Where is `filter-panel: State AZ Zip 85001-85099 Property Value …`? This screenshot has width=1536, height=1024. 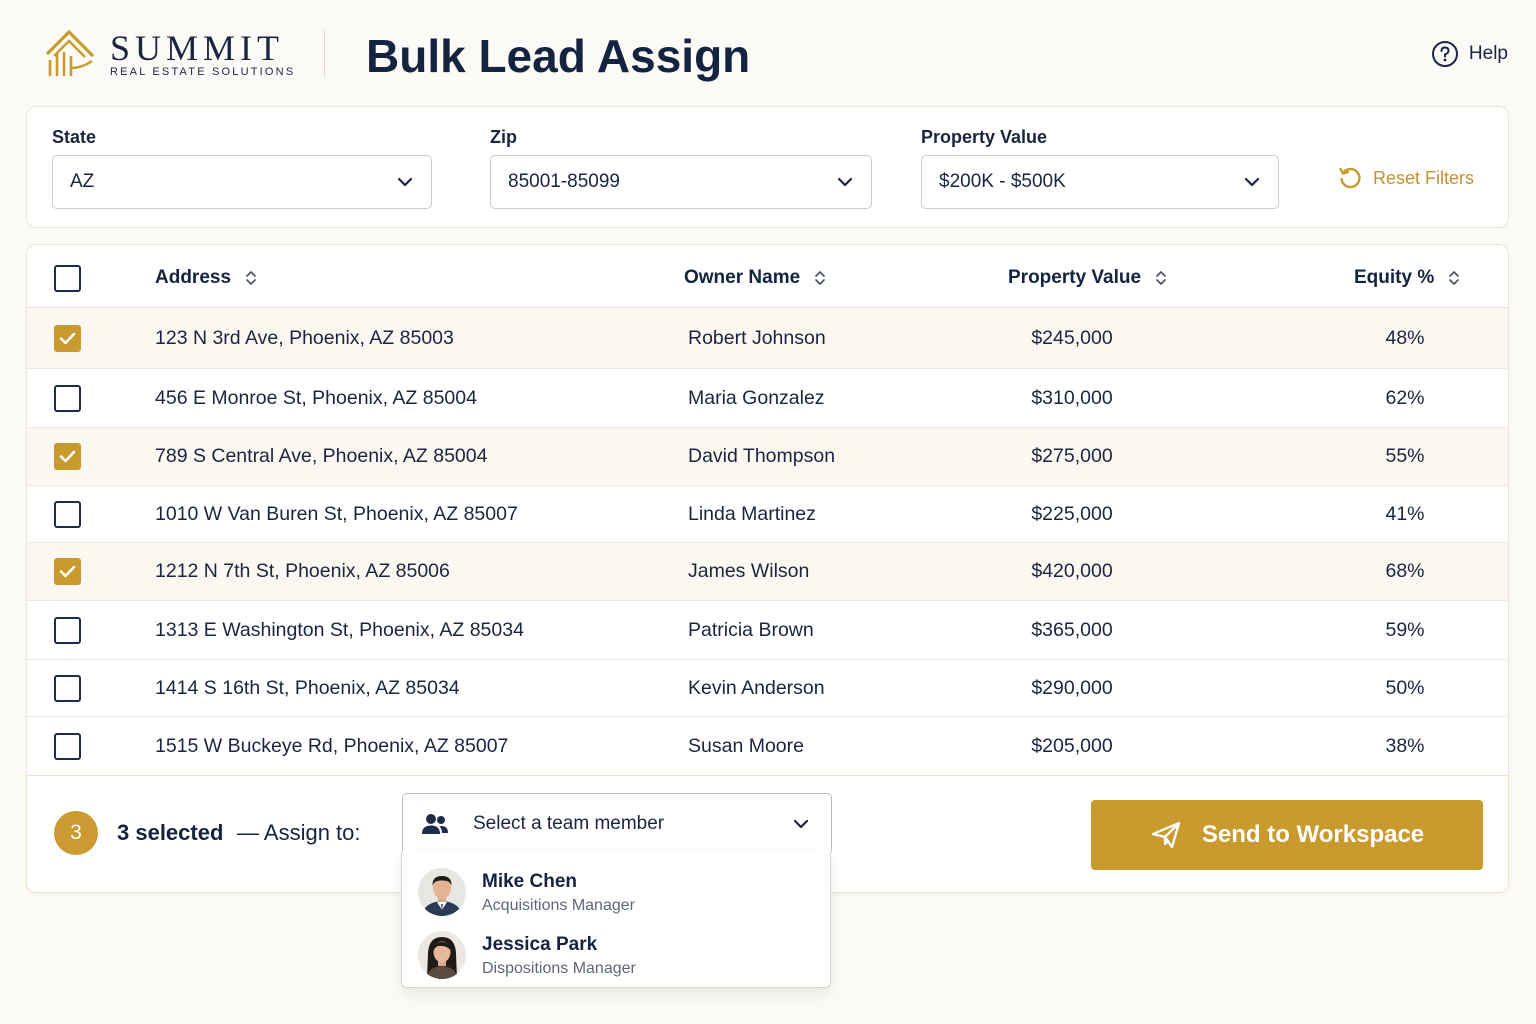 filter-panel: State AZ Zip 85001-85099 Property Value … is located at coordinates (767, 167).